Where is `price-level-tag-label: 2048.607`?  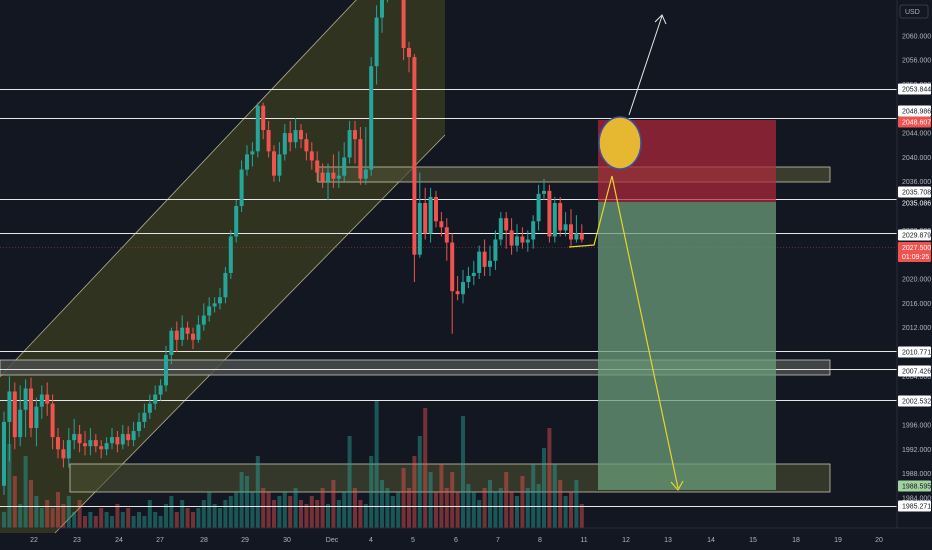 price-level-tag-label: 2048.607 is located at coordinates (916, 123).